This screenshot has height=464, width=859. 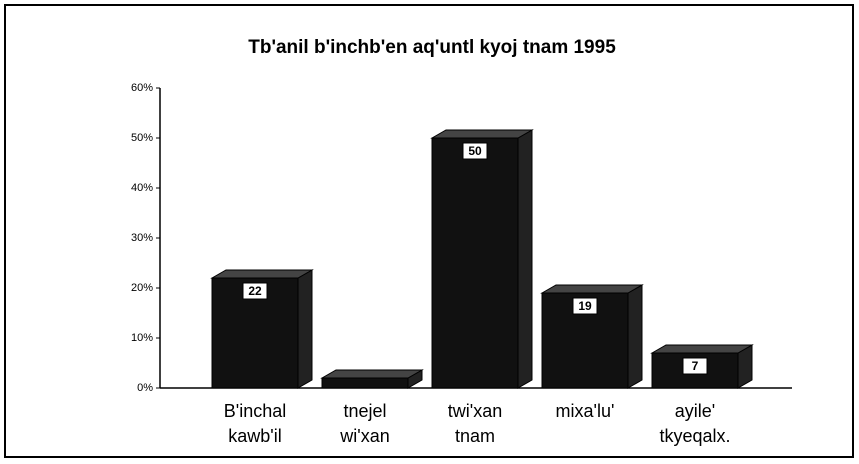 What do you see at coordinates (695, 411) in the screenshot?
I see `x-tick-label: ayile'` at bounding box center [695, 411].